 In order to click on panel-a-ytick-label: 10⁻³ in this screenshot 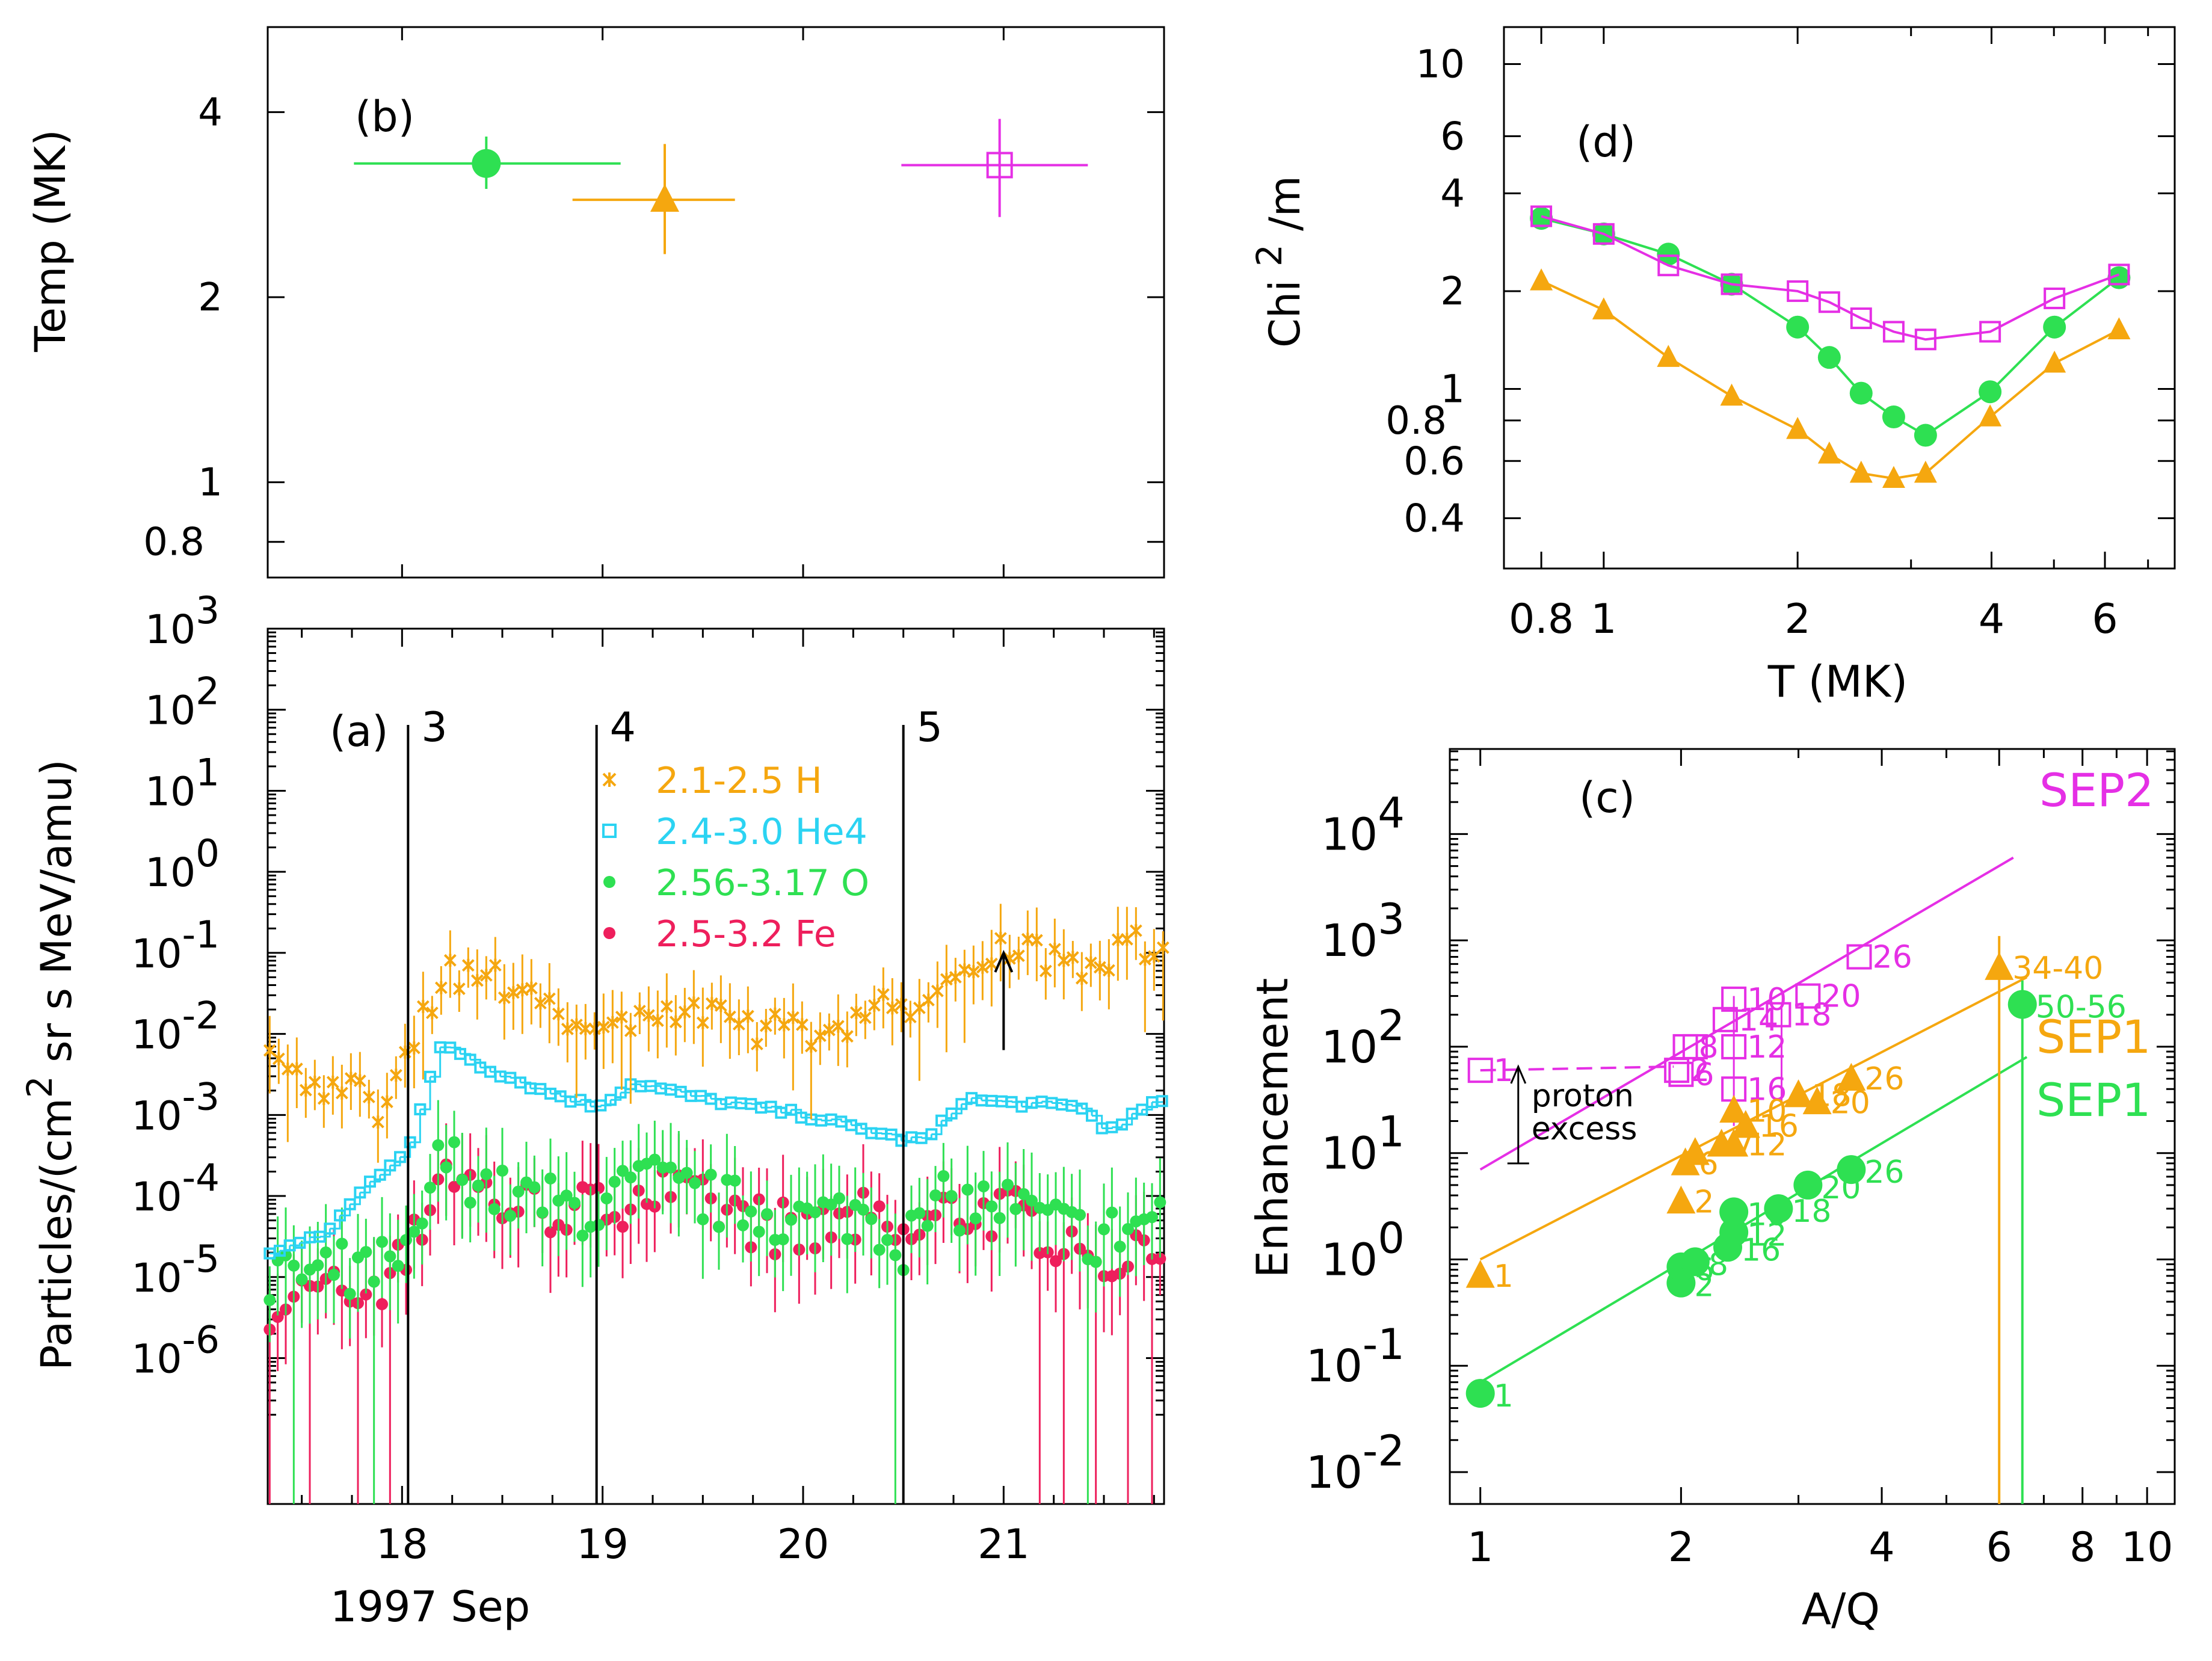, I will do `click(176, 1106)`.